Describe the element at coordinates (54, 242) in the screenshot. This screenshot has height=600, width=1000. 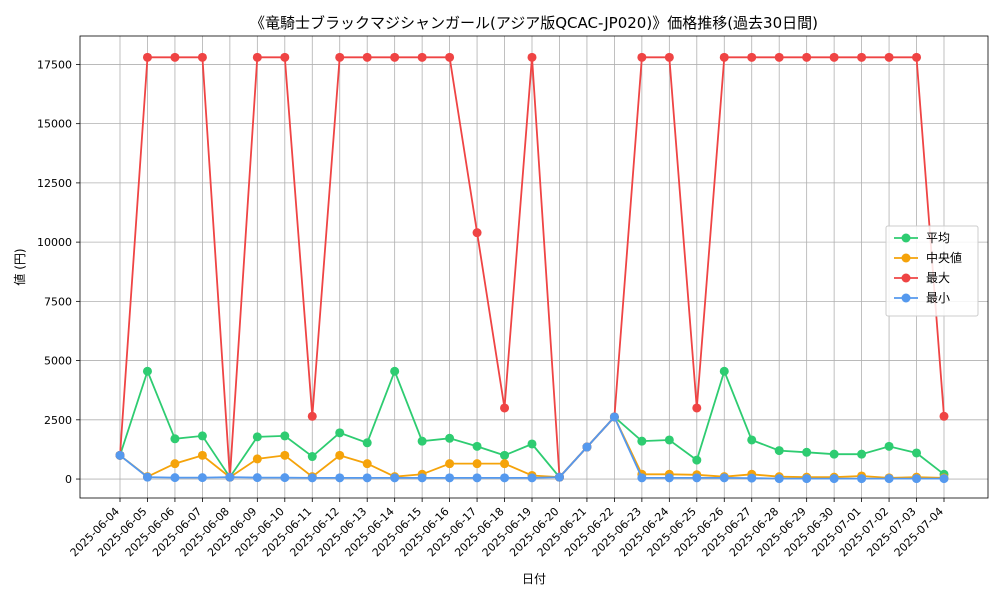
I see `y-tick-label: 10000` at that location.